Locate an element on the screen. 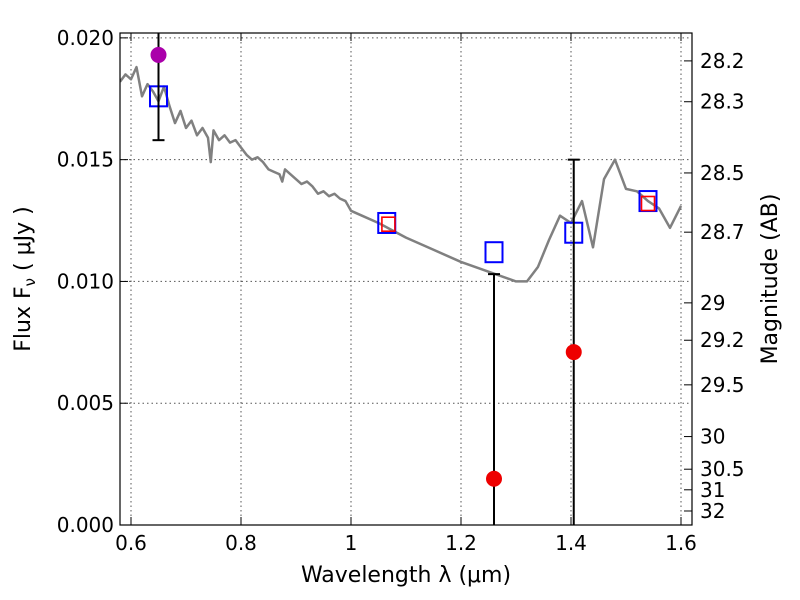  model-photometry-square is located at coordinates (494, 252).